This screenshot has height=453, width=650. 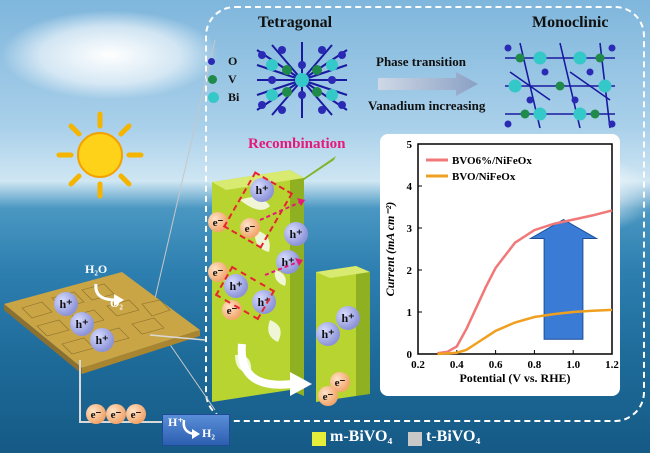 What do you see at coordinates (109, 294) in the screenshot?
I see `oxidation-arrow-icon` at bounding box center [109, 294].